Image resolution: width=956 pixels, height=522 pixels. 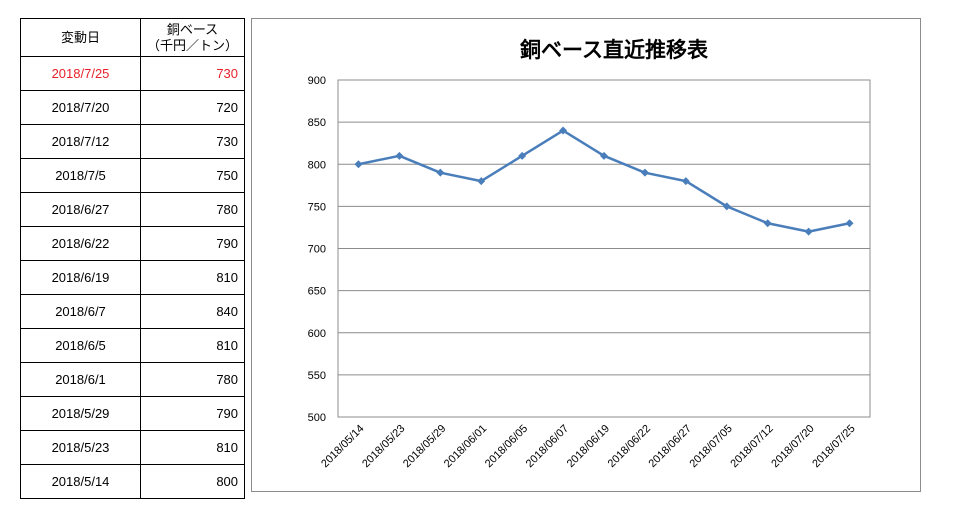 I want to click on row-date: 2018/7/5, so click(x=80, y=175).